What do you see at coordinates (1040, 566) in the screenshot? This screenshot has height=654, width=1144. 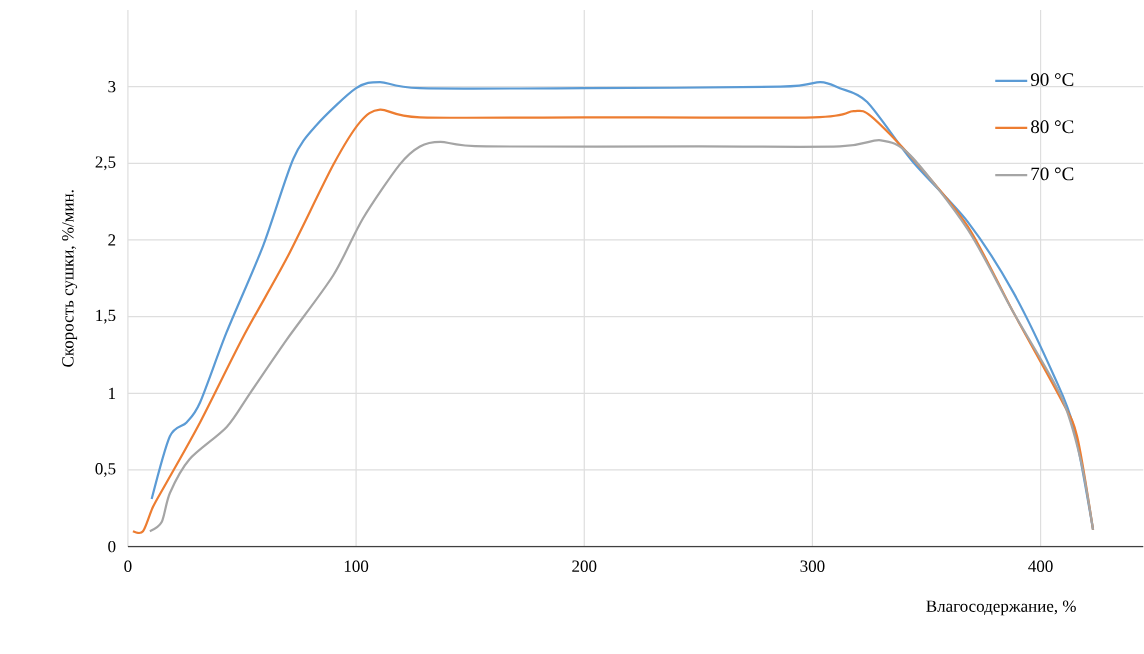 I see `x-tick-label: 400` at bounding box center [1040, 566].